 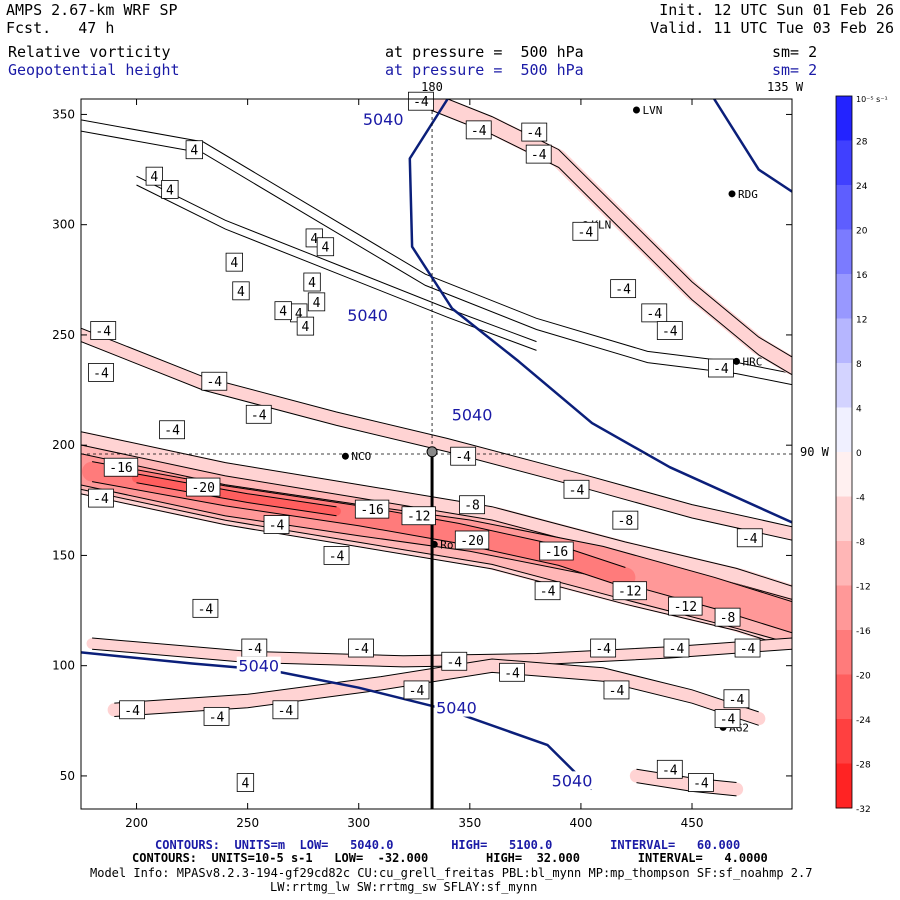 What do you see at coordinates (63, 555) in the screenshot?
I see `y-tick-label: 150` at bounding box center [63, 555].